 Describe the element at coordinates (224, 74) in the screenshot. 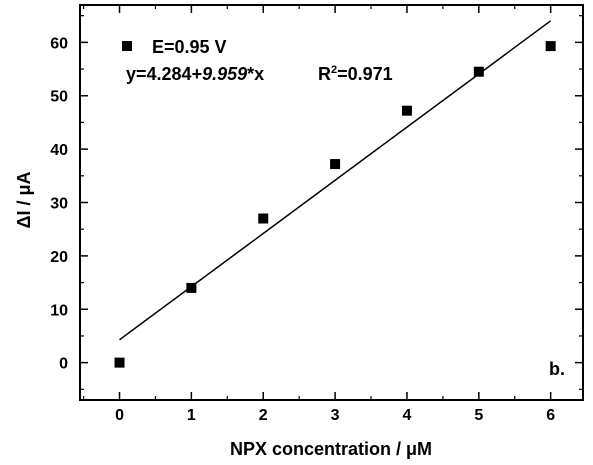

I see `equation-slope: 9.959` at that location.